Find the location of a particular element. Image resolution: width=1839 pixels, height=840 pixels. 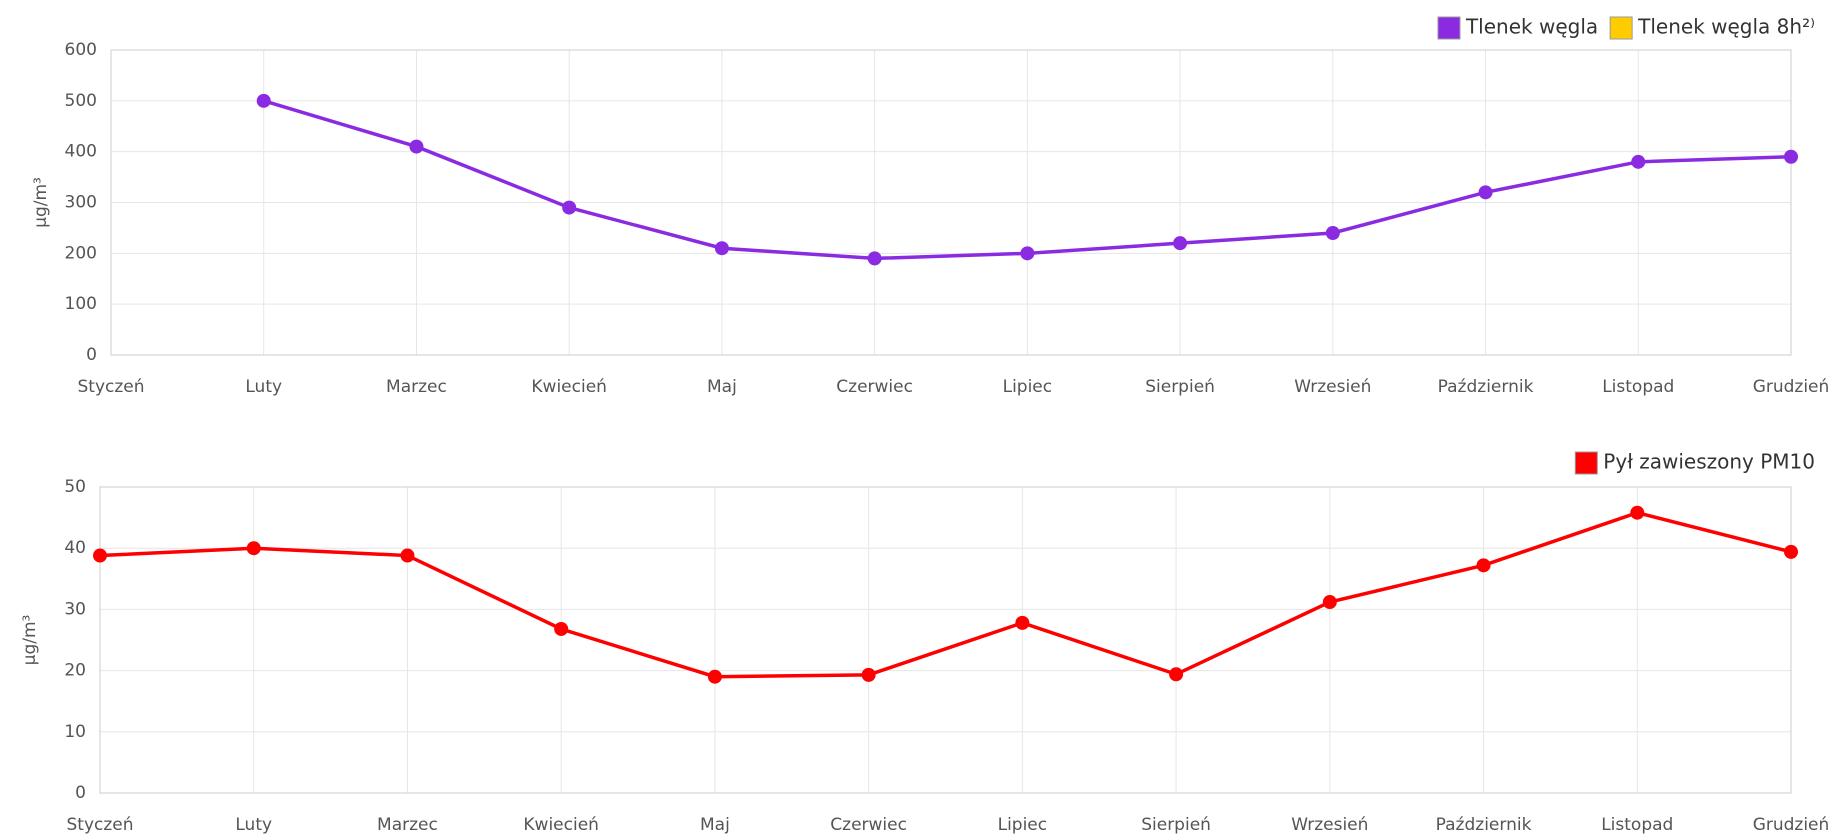

y-tick-label: 20 is located at coordinates (75, 671).